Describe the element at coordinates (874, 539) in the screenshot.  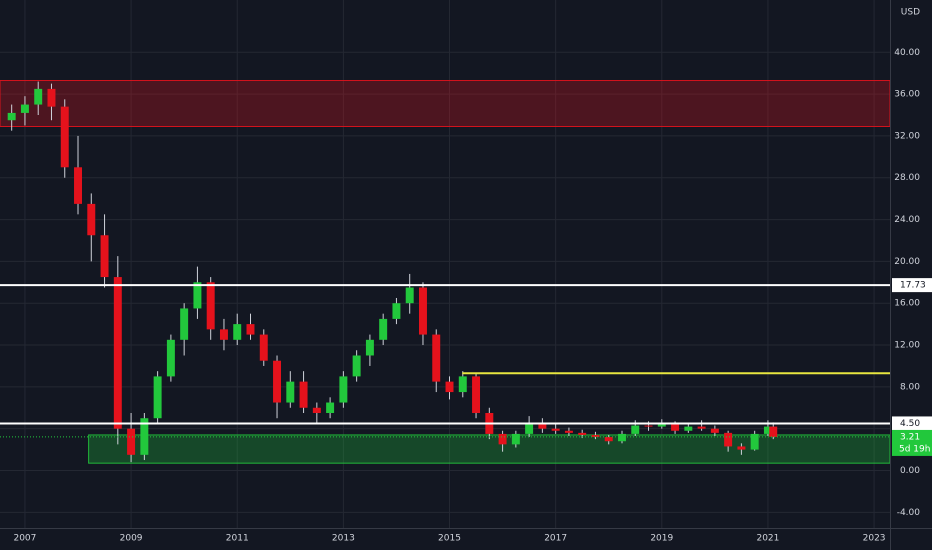
I see `x-tick-label: 2023` at that location.